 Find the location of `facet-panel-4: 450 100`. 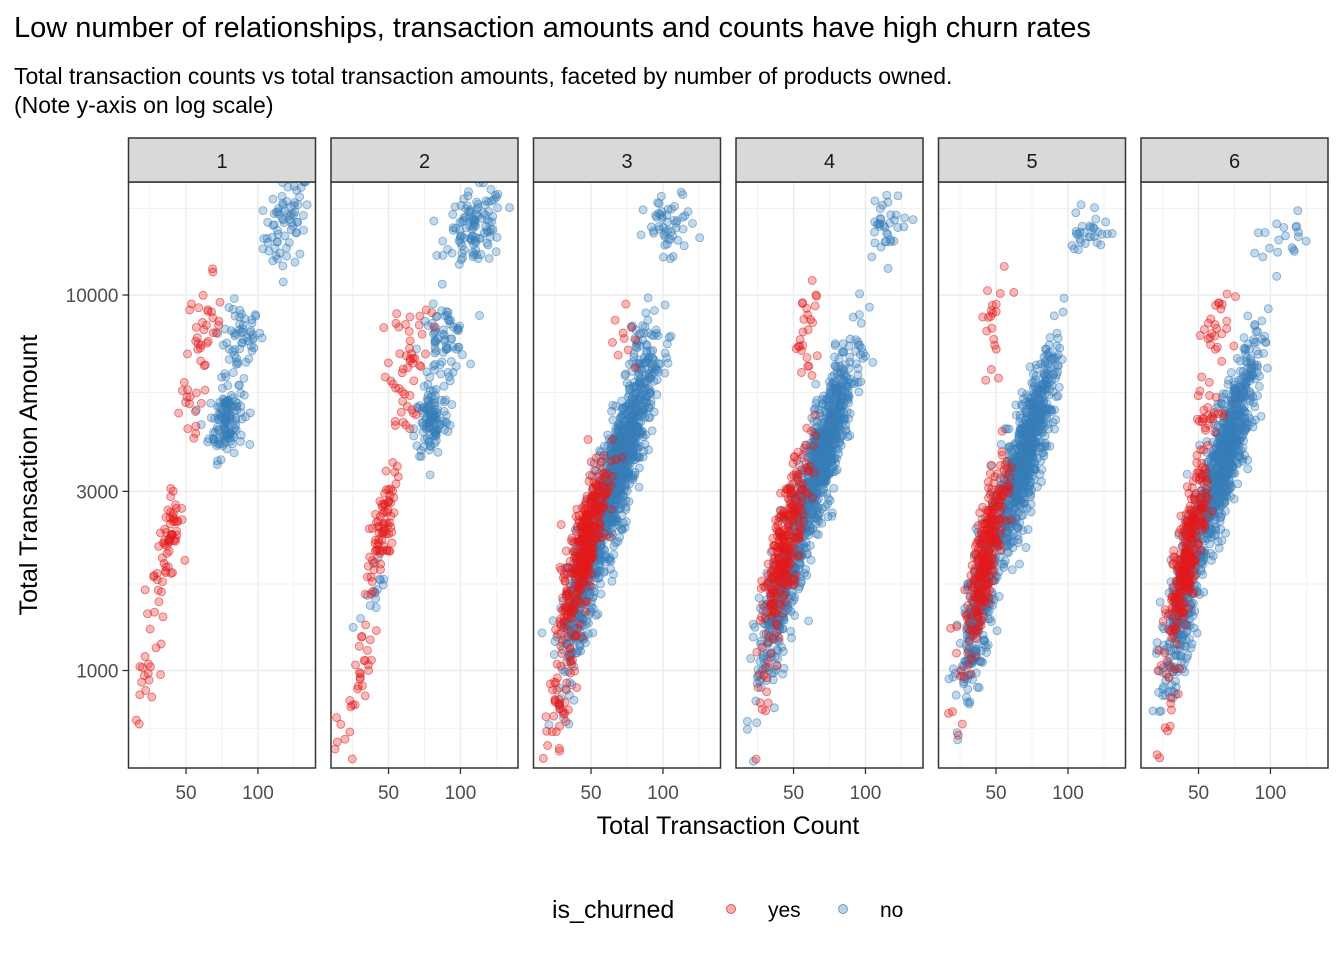

facet-panel-4: 450 100 is located at coordinates (829, 470).